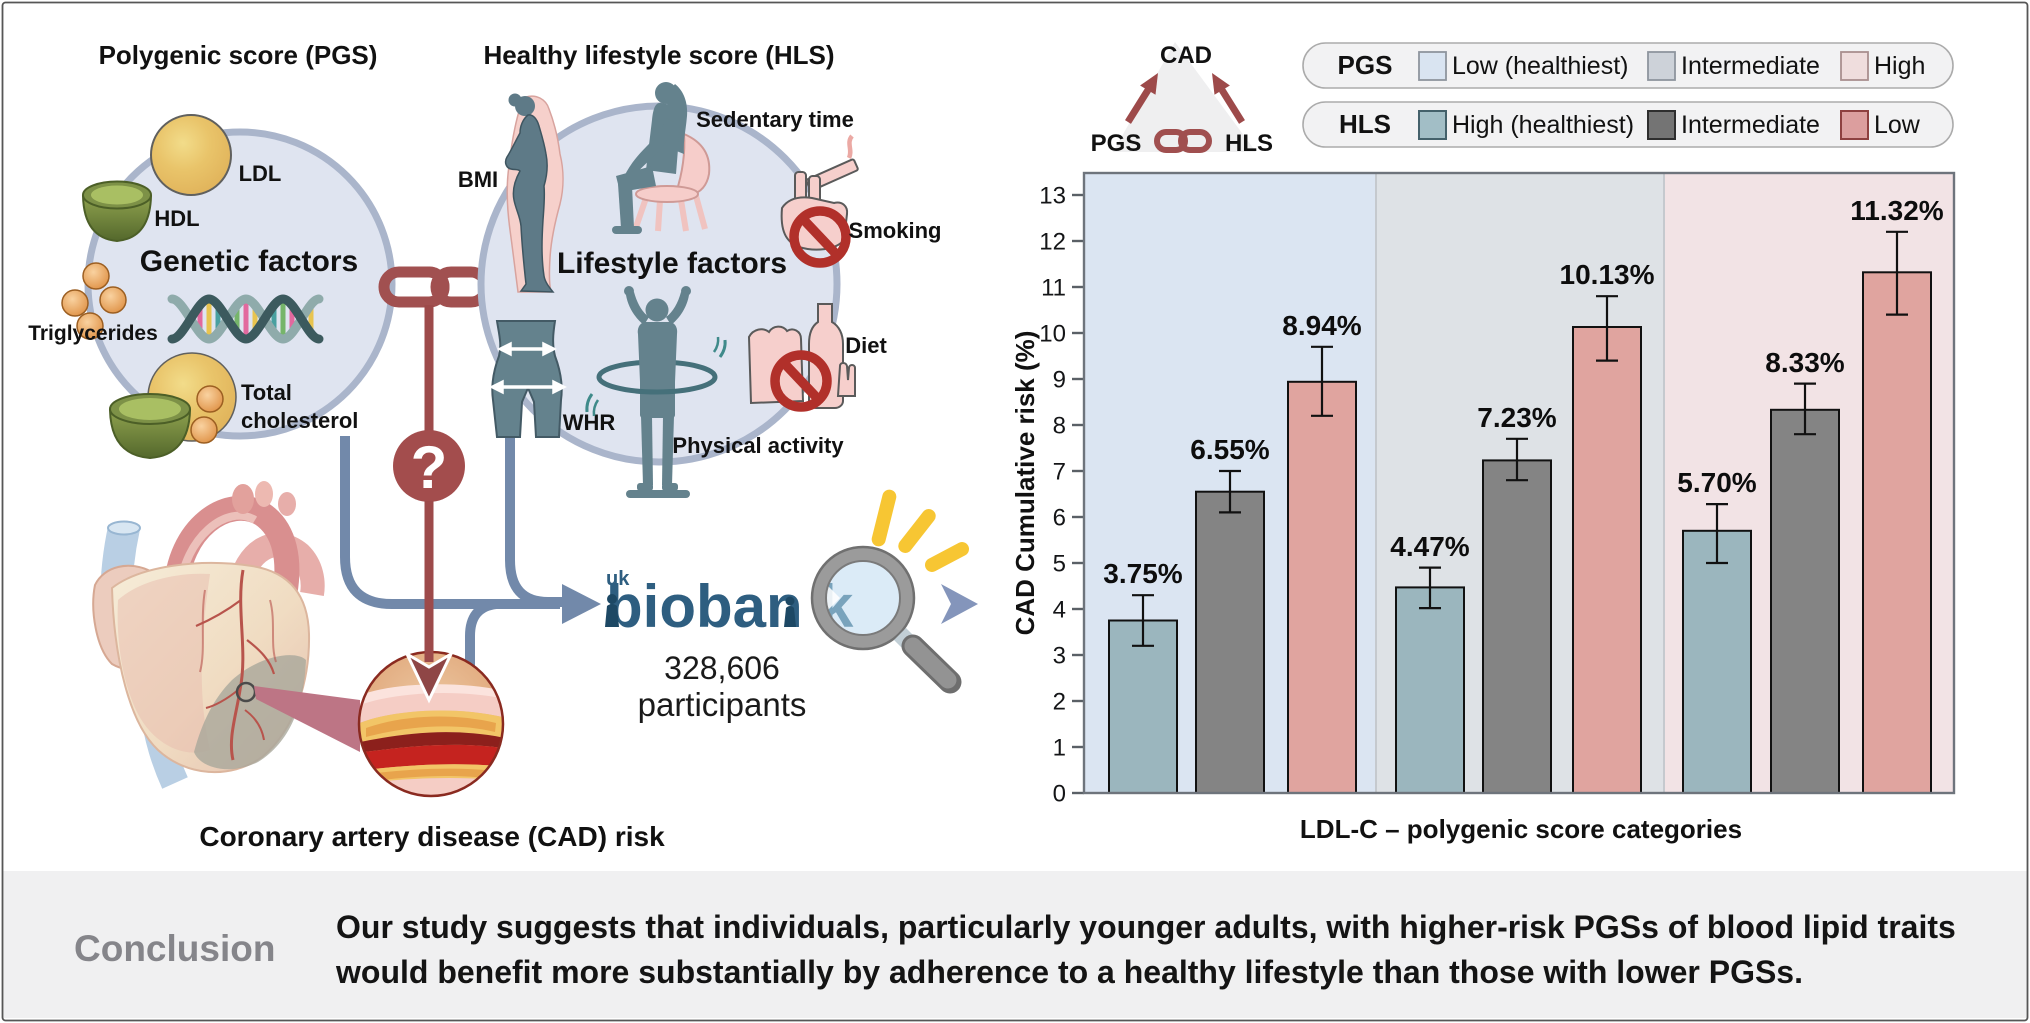  I want to click on svg-text: 3.75%, so click(1142, 573).